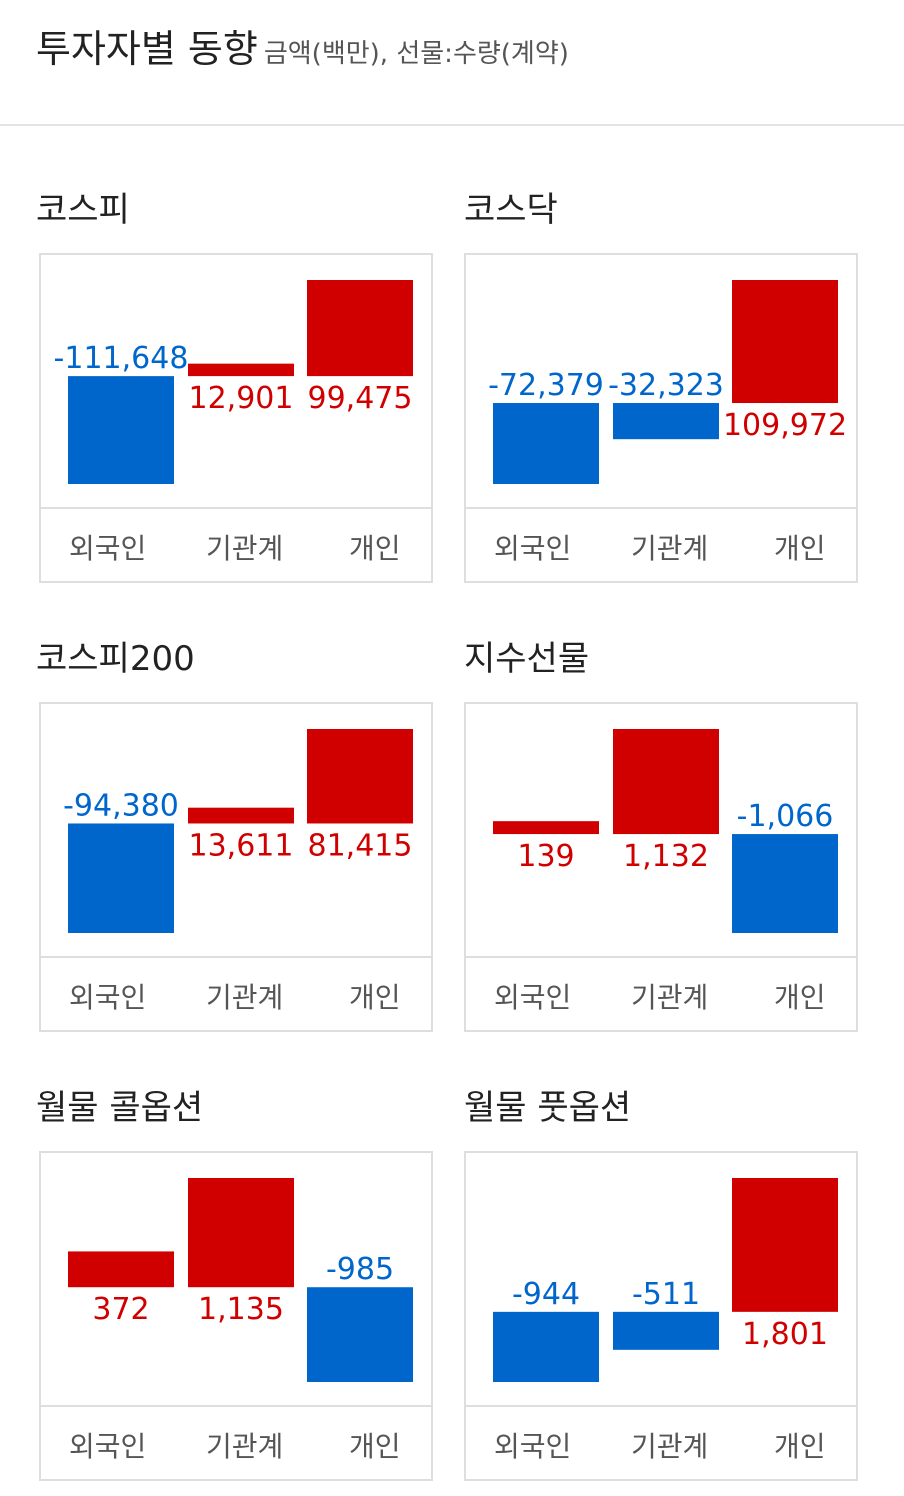  Describe the element at coordinates (147, 49) in the screenshot. I see `page-title-text: 투자자별 동향` at that location.